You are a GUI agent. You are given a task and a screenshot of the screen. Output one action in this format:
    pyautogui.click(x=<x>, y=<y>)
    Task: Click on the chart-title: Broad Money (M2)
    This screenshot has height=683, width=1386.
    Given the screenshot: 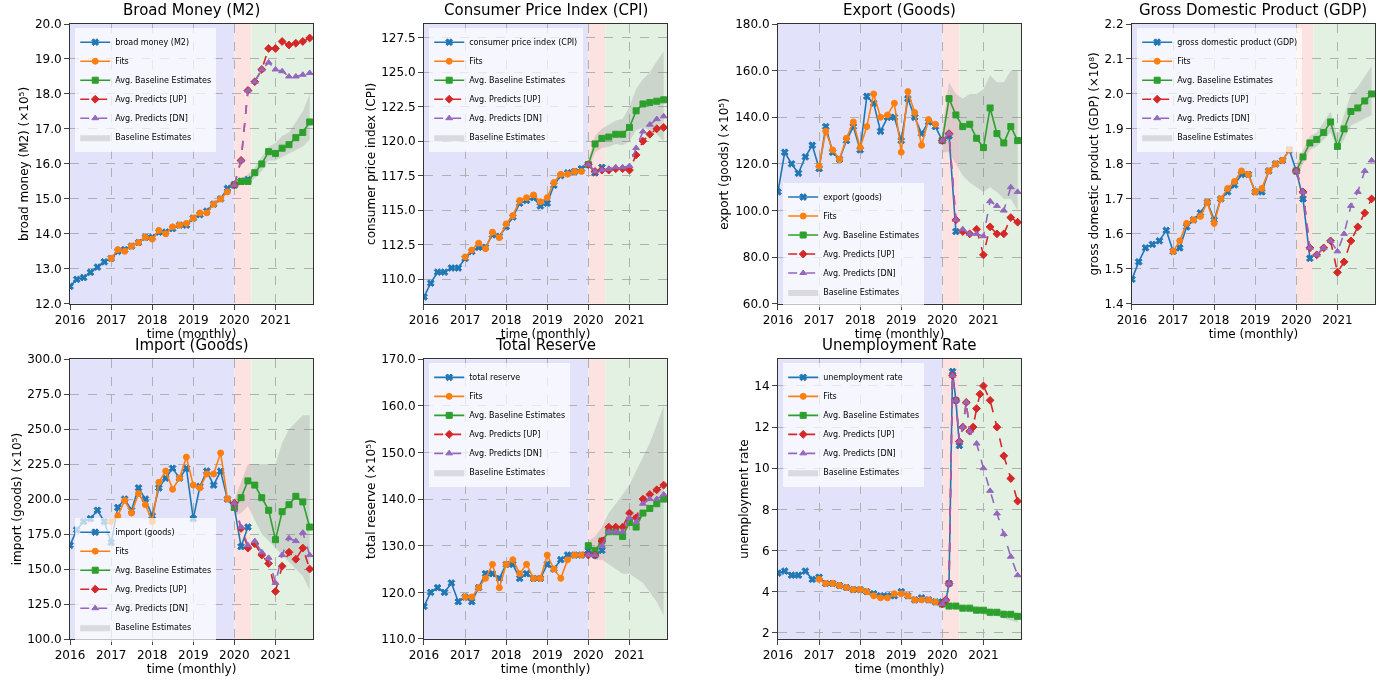 What is the action you would take?
    pyautogui.click(x=192, y=10)
    